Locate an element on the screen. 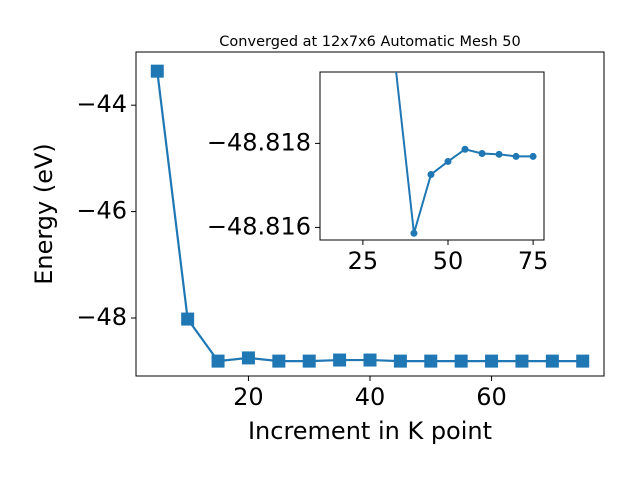 This screenshot has height=480, width=640. y-tick-label: −48 is located at coordinates (101, 317).